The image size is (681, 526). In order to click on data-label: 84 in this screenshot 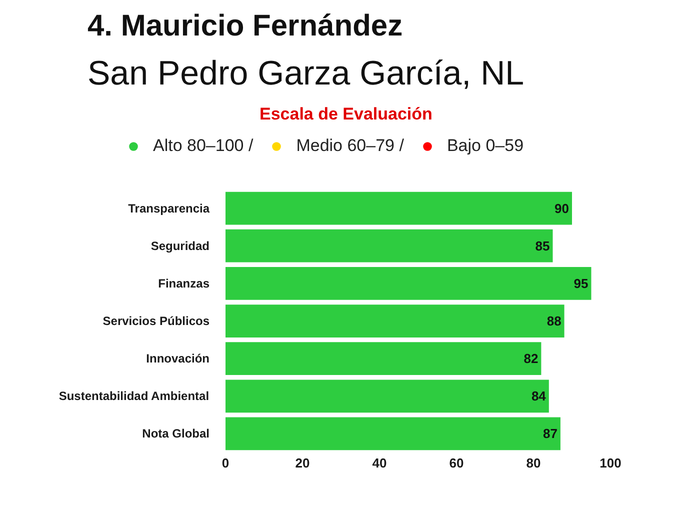, I will do `click(539, 396)`.